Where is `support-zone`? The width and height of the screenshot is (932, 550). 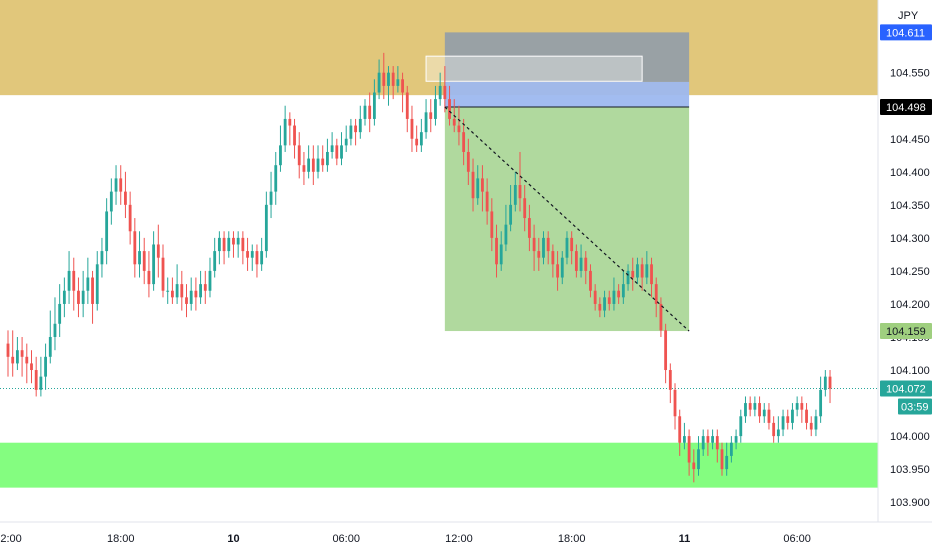 support-zone is located at coordinates (439, 465).